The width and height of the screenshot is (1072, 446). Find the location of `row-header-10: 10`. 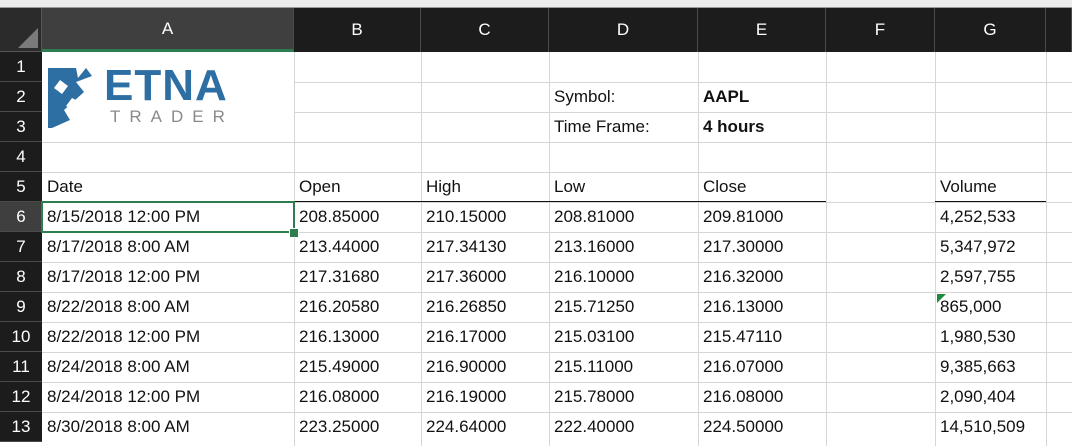

row-header-10: 10 is located at coordinates (21, 337).